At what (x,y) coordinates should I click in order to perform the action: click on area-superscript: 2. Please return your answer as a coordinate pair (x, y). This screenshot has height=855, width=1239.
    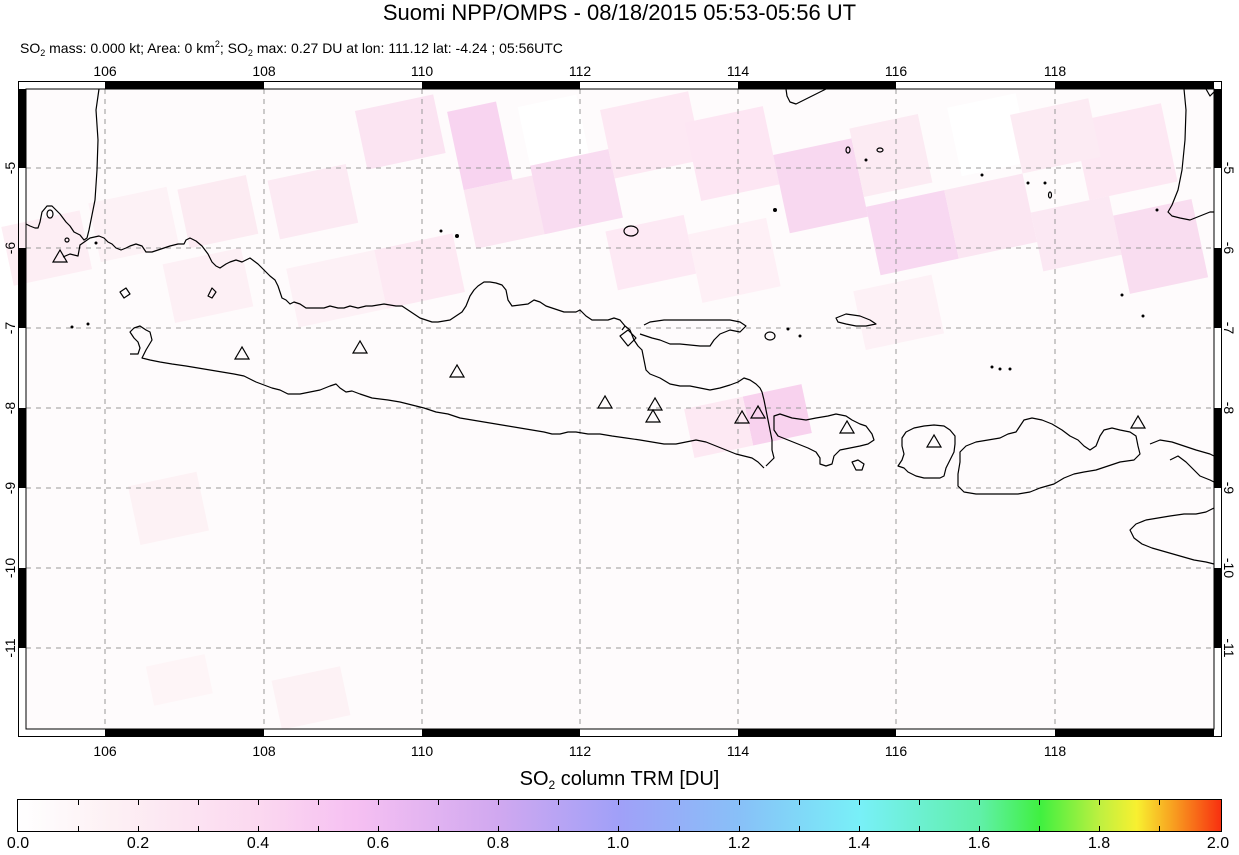
    Looking at the image, I should click on (217, 44).